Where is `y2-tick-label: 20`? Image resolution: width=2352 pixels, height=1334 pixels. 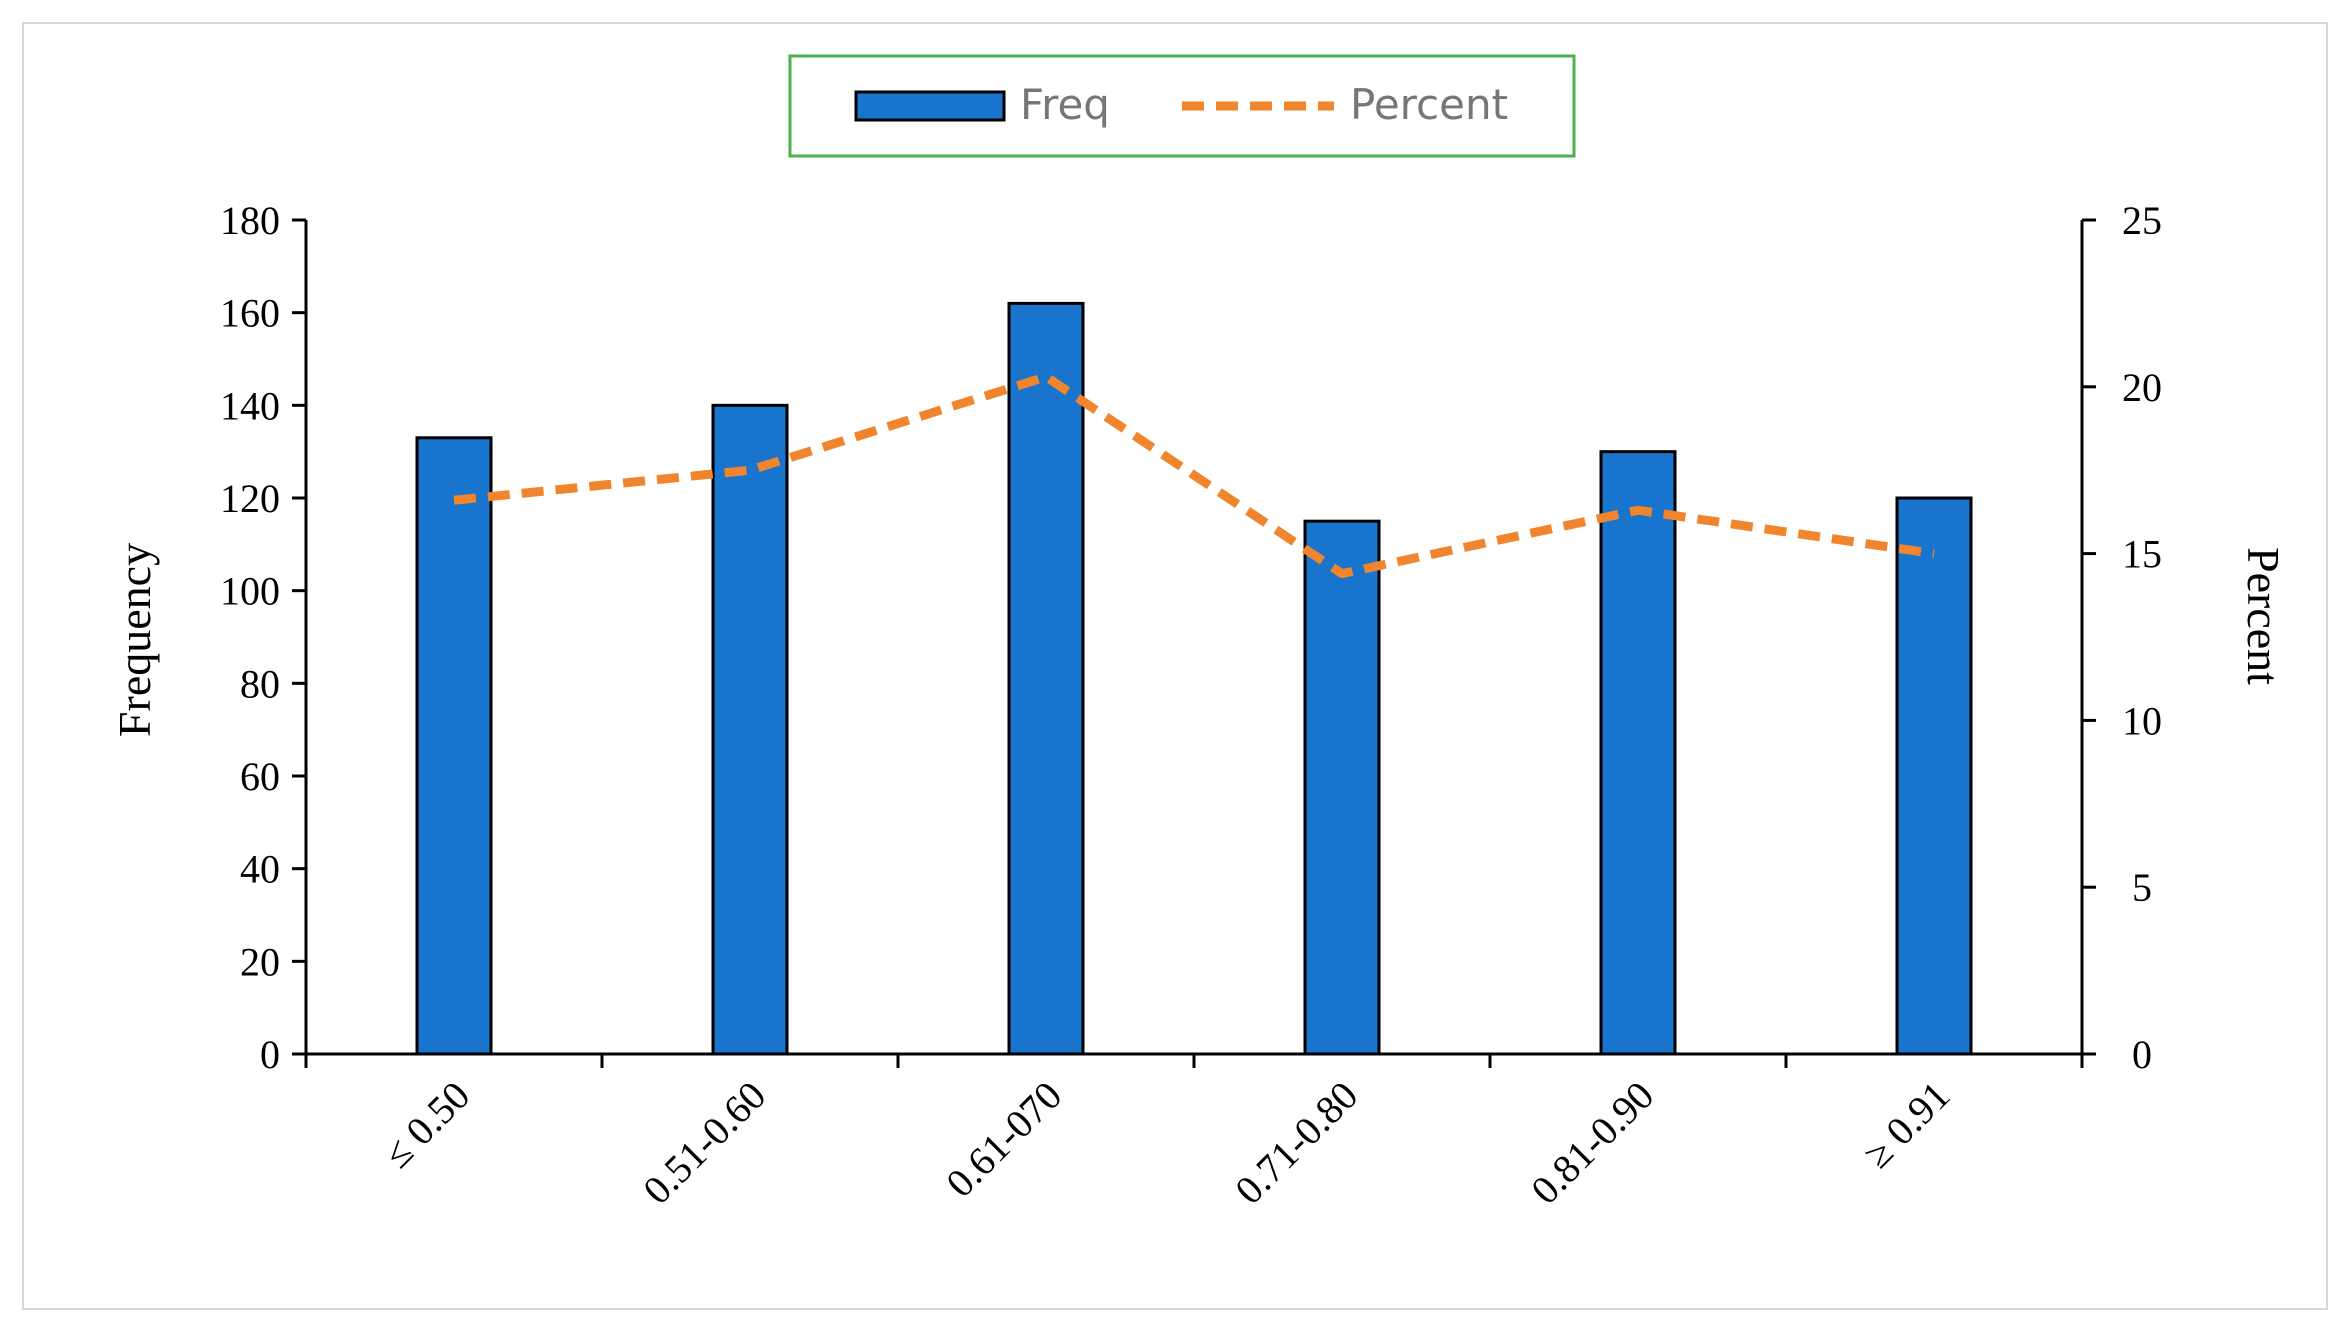
y2-tick-label: 20 is located at coordinates (2142, 387).